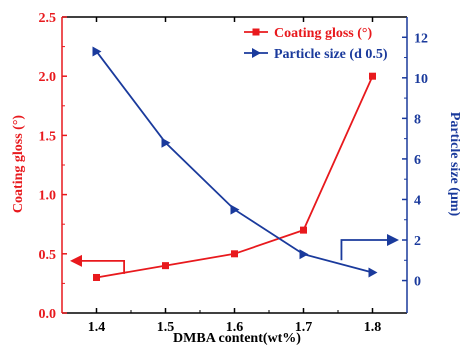 Image resolution: width=460 pixels, height=352 pixels. What do you see at coordinates (373, 327) in the screenshot?
I see `x-tick-label: 1.8` at bounding box center [373, 327].